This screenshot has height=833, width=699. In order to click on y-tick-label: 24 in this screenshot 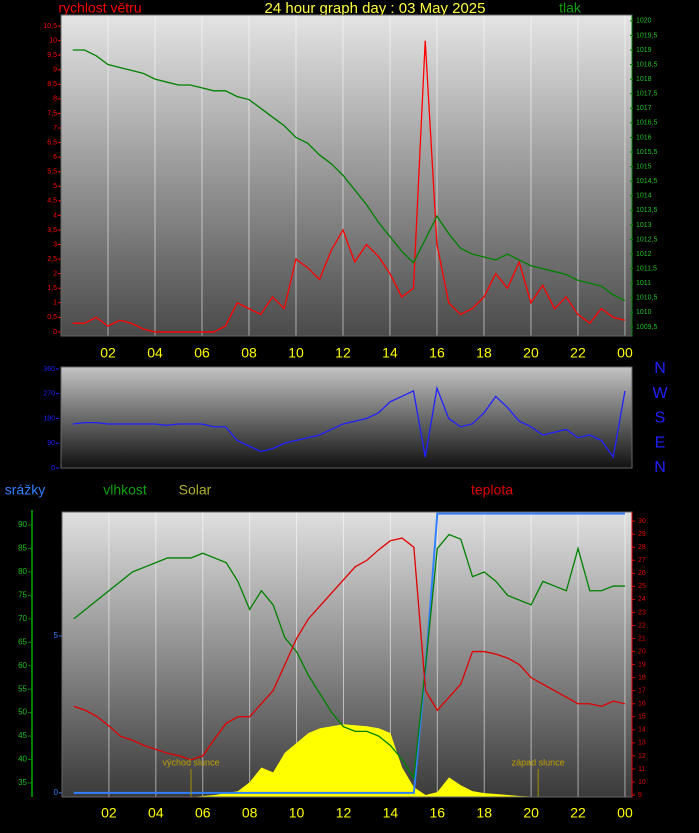, I will do `click(642, 599)`.